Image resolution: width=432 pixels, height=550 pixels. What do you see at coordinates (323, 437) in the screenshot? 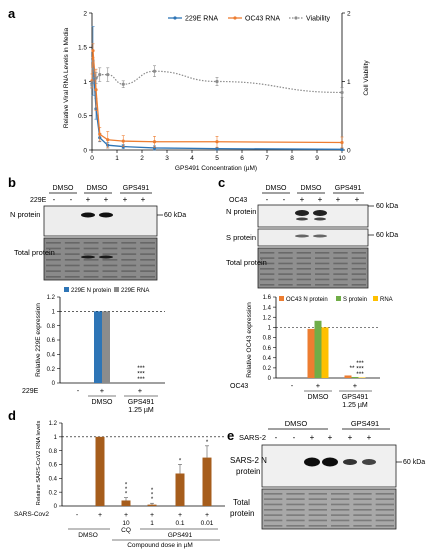
I see `panel-e-blot-signs: - - + + + +` at bounding box center [323, 437].